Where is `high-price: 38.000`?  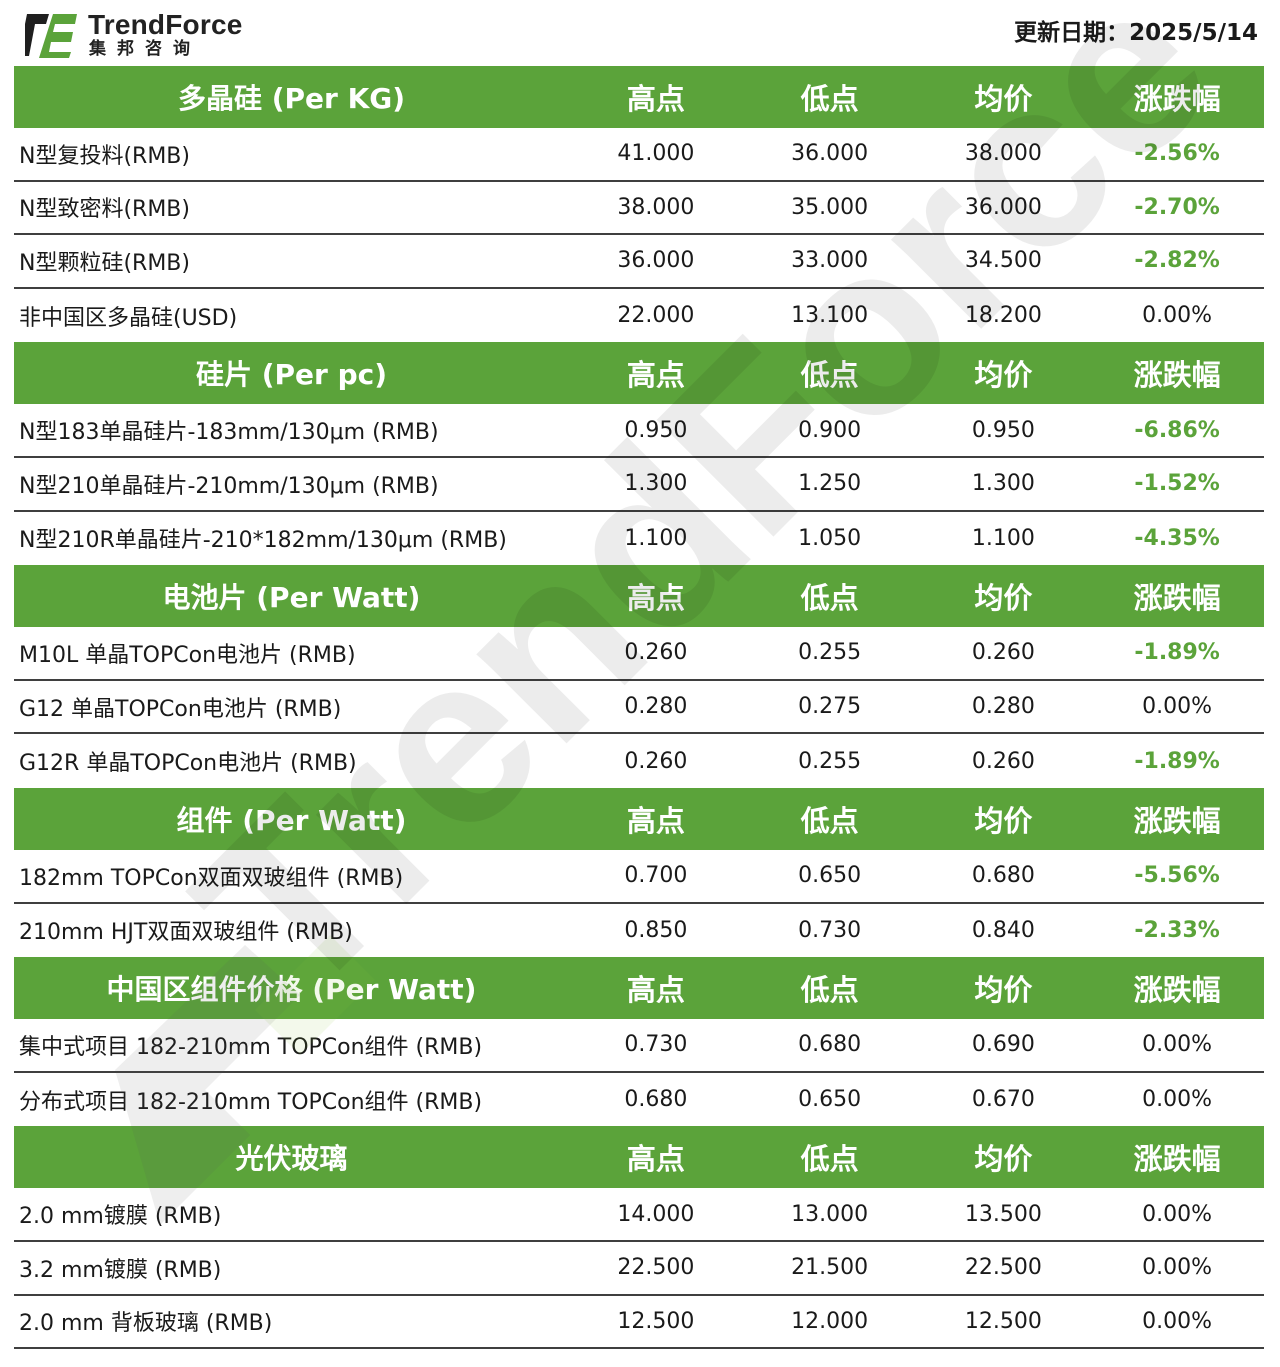
high-price: 38.000 is located at coordinates (656, 207).